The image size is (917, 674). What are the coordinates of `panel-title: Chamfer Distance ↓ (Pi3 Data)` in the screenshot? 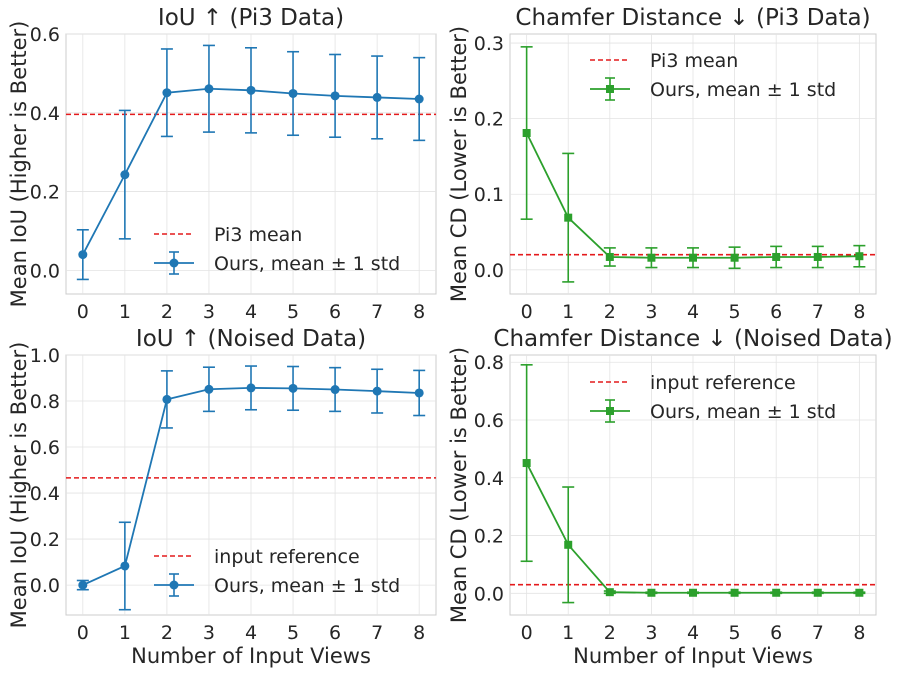 It's located at (692, 18).